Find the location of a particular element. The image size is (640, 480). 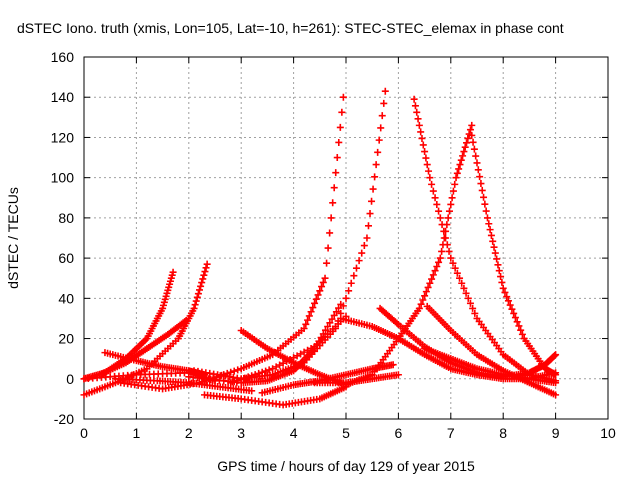

x-tick-label: 3 is located at coordinates (241, 433).